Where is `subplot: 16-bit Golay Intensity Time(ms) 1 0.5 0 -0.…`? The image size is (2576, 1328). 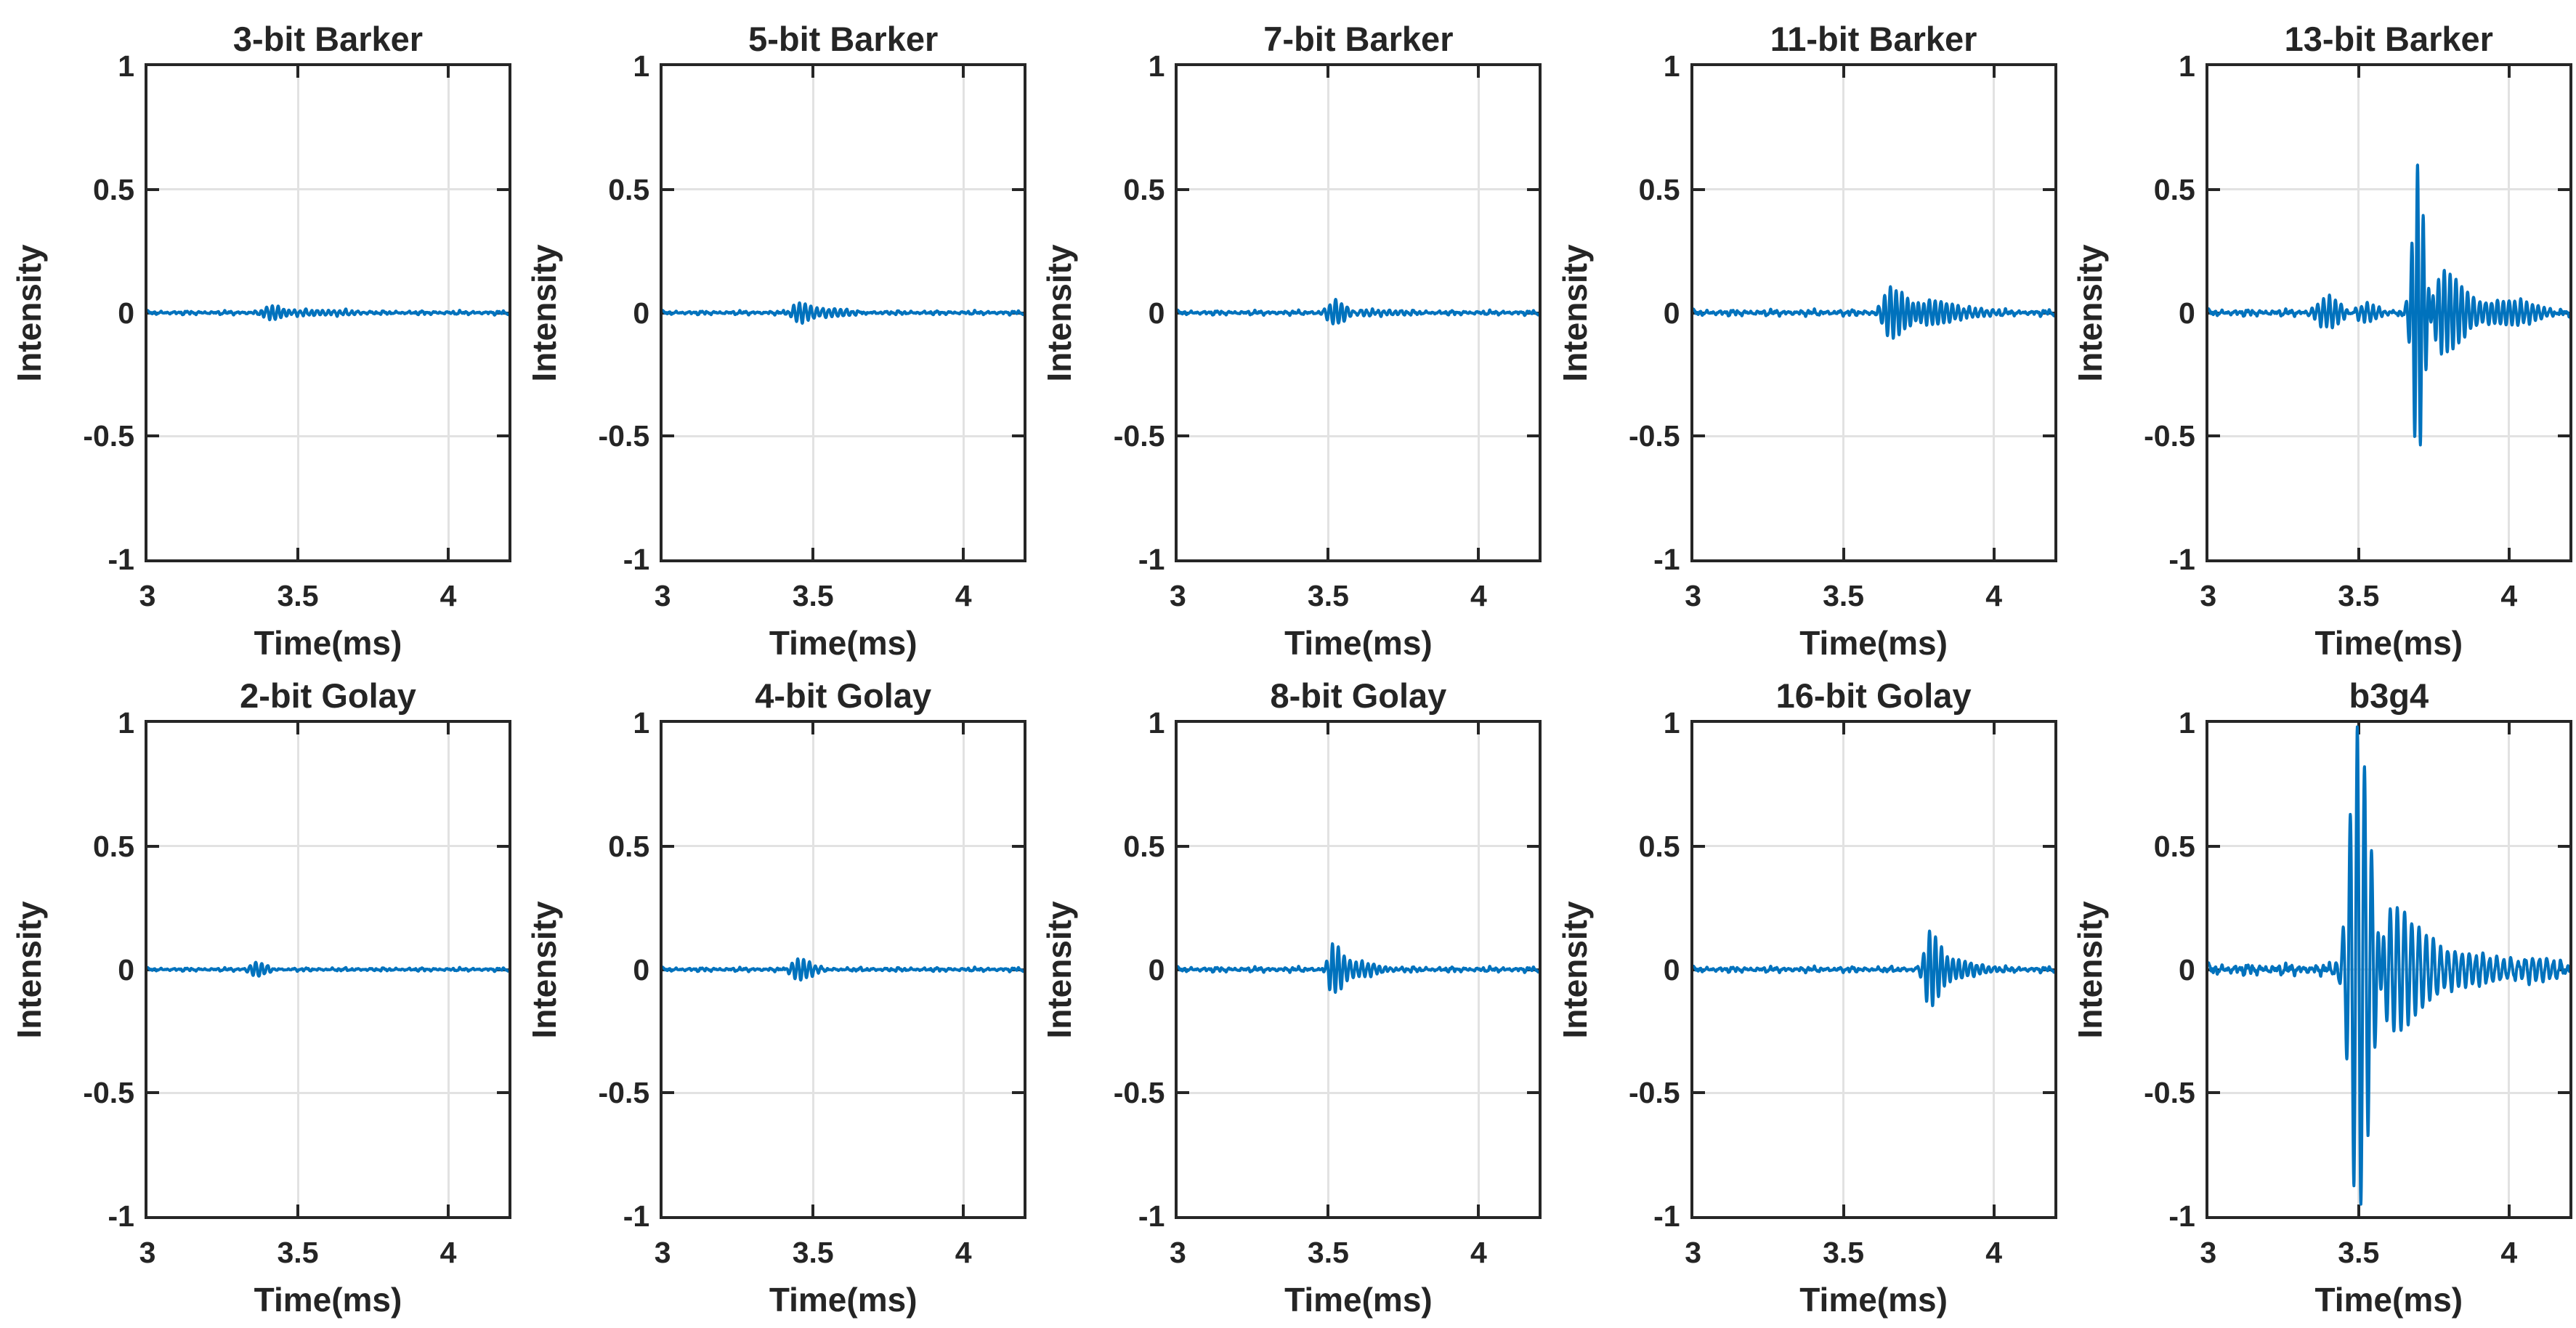
subplot: 16-bit Golay Intensity Time(ms) 1 0.5 0 -0.… is located at coordinates (1803, 989).